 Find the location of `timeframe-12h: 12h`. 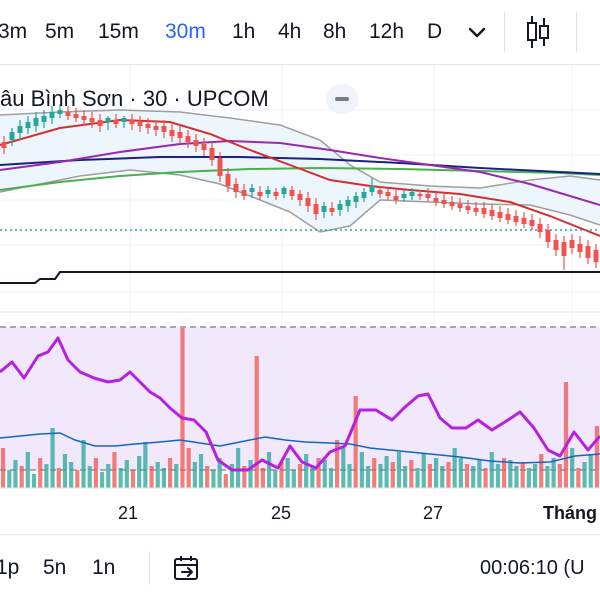

timeframe-12h: 12h is located at coordinates (387, 31).